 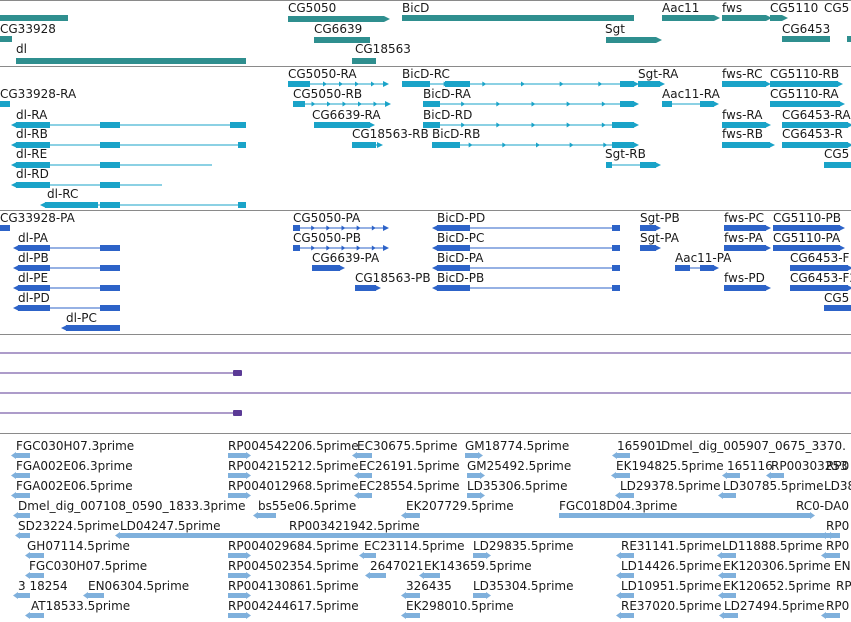 What do you see at coordinates (849, 39) in the screenshot?
I see `gene-CG5-glyph` at bounding box center [849, 39].